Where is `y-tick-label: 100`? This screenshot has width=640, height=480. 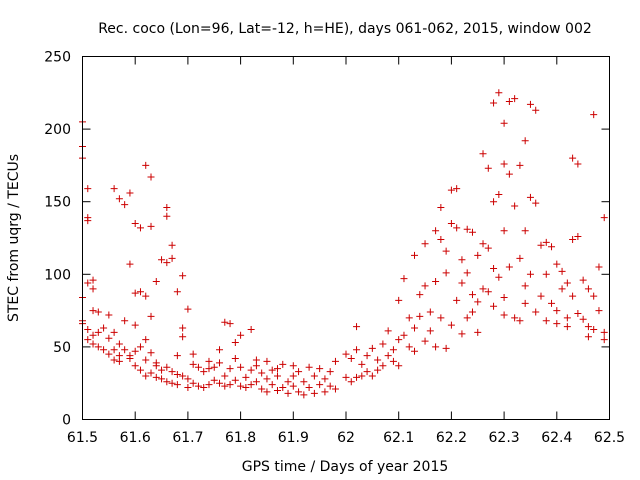 y-tick-label: 100 is located at coordinates (57, 275).